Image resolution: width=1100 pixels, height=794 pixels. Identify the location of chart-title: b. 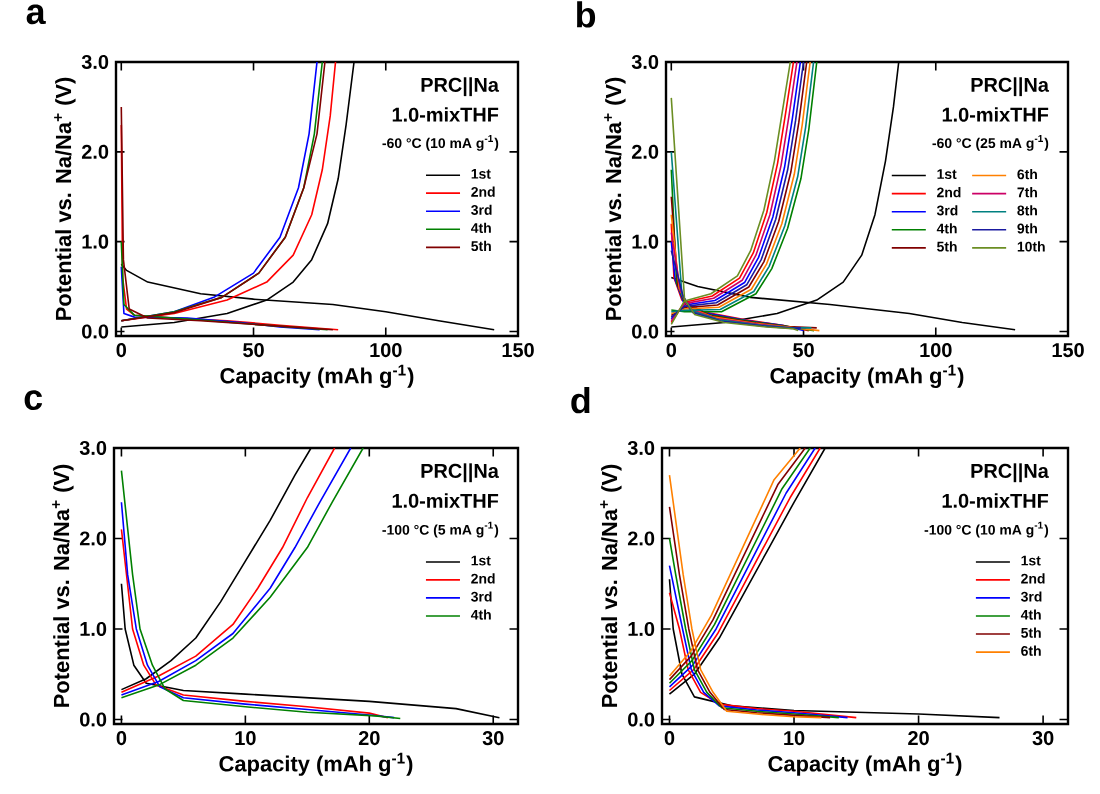
(586, 14).